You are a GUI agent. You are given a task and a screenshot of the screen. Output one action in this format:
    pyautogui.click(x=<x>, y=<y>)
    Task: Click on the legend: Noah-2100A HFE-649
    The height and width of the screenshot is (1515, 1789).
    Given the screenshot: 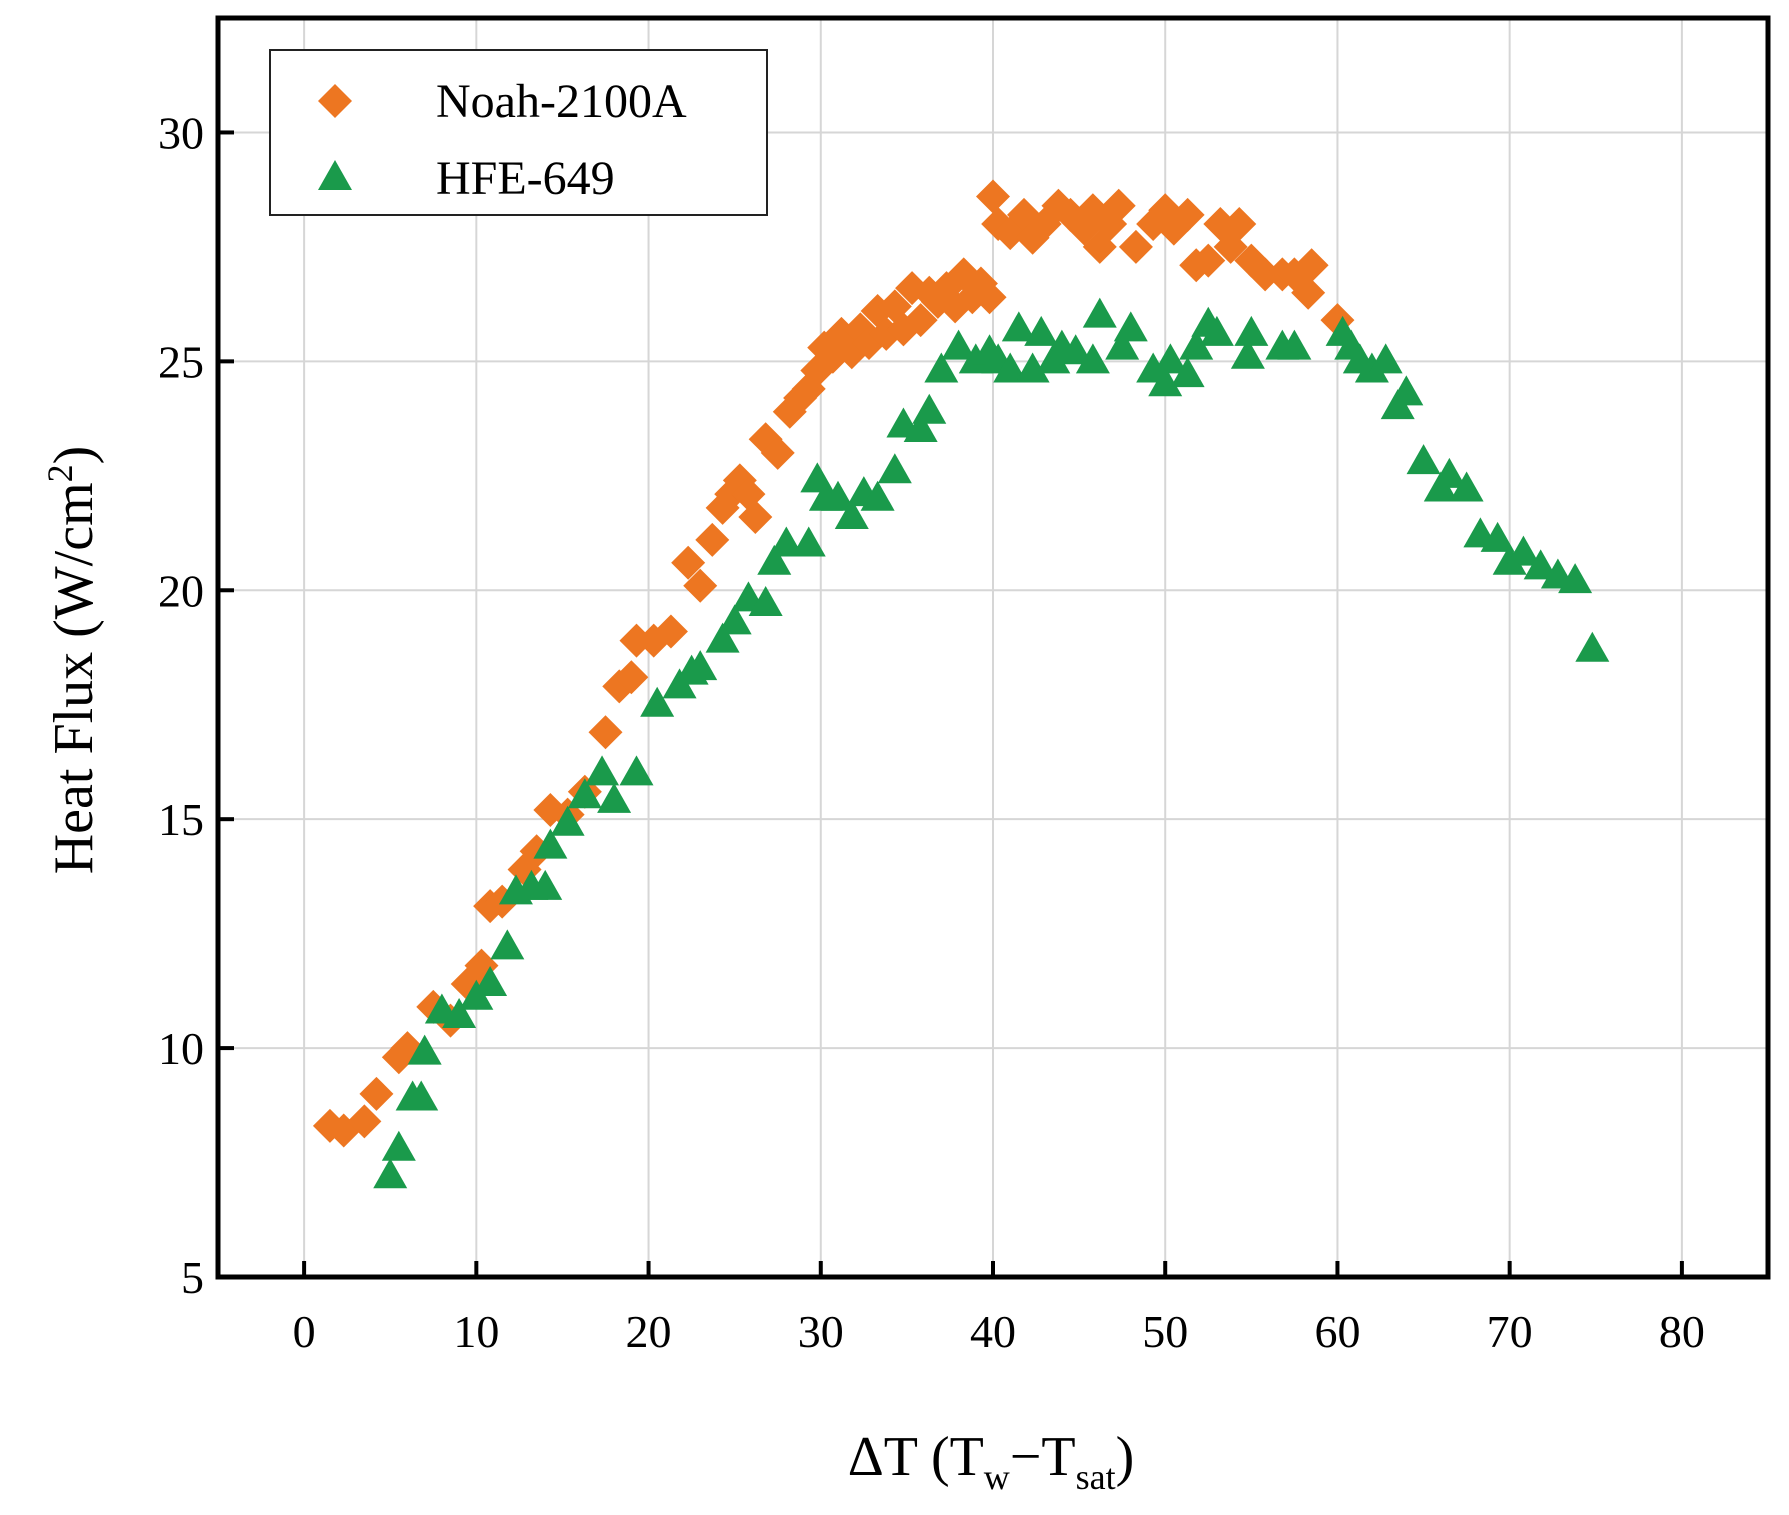 What is the action you would take?
    pyautogui.click(x=518, y=132)
    